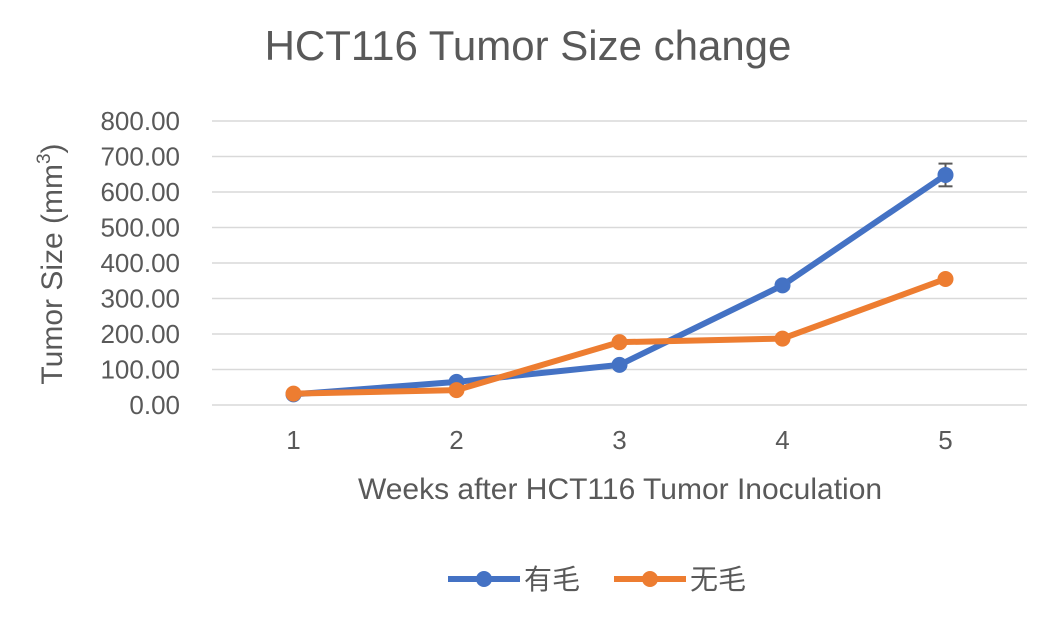  Describe the element at coordinates (293, 440) in the screenshot. I see `x-tick-label: 1` at that location.